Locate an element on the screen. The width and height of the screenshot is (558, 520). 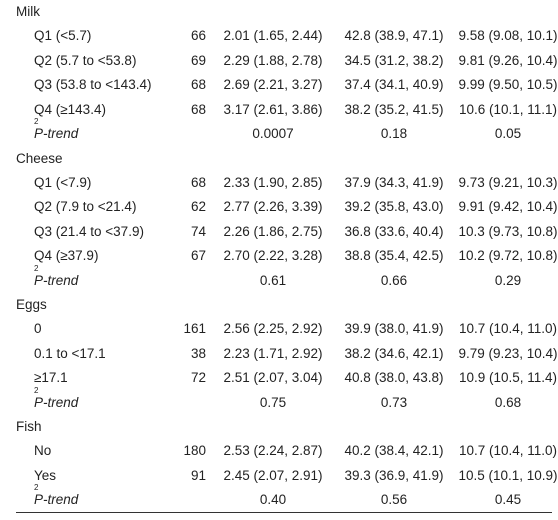
p-trend-value-2: 0.66 is located at coordinates (394, 280).